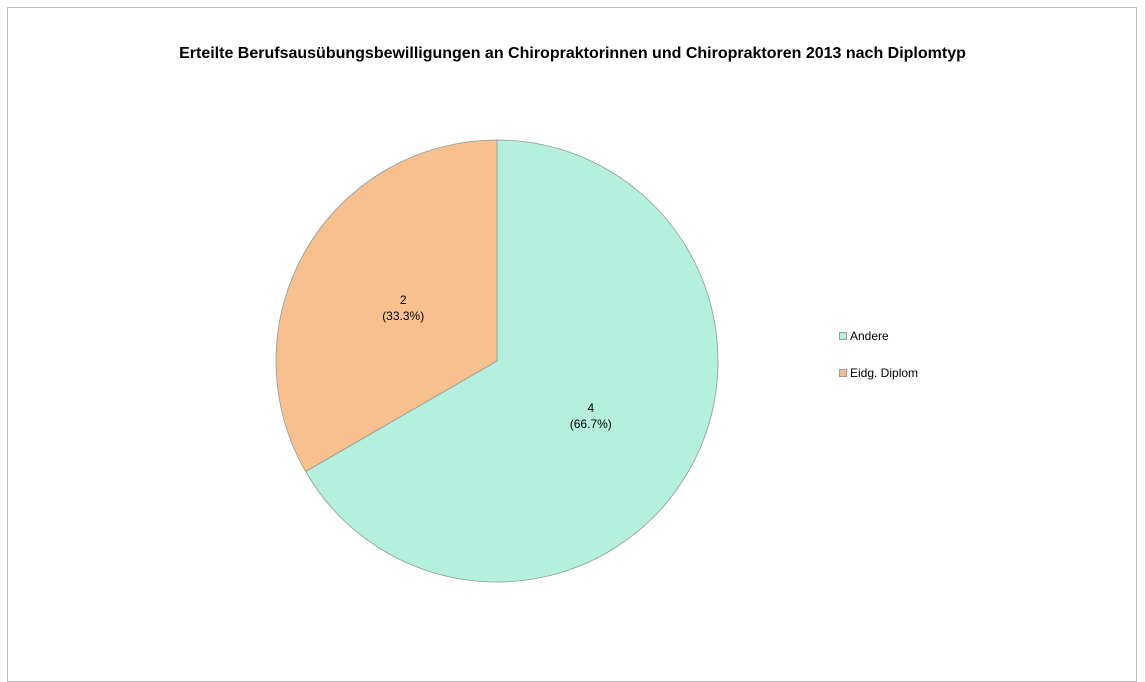 This screenshot has width=1145, height=682. What do you see at coordinates (403, 300) in the screenshot?
I see `data-label-value-eidg-diplom: 2` at bounding box center [403, 300].